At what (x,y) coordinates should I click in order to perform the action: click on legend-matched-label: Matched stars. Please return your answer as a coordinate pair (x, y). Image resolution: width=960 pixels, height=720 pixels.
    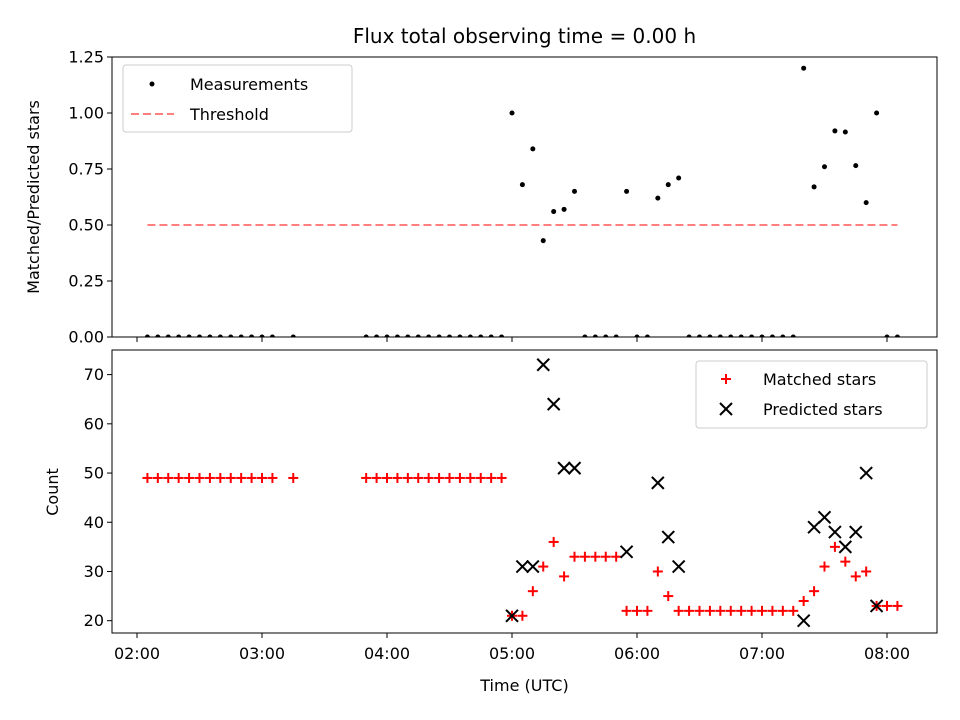
    Looking at the image, I should click on (819, 379).